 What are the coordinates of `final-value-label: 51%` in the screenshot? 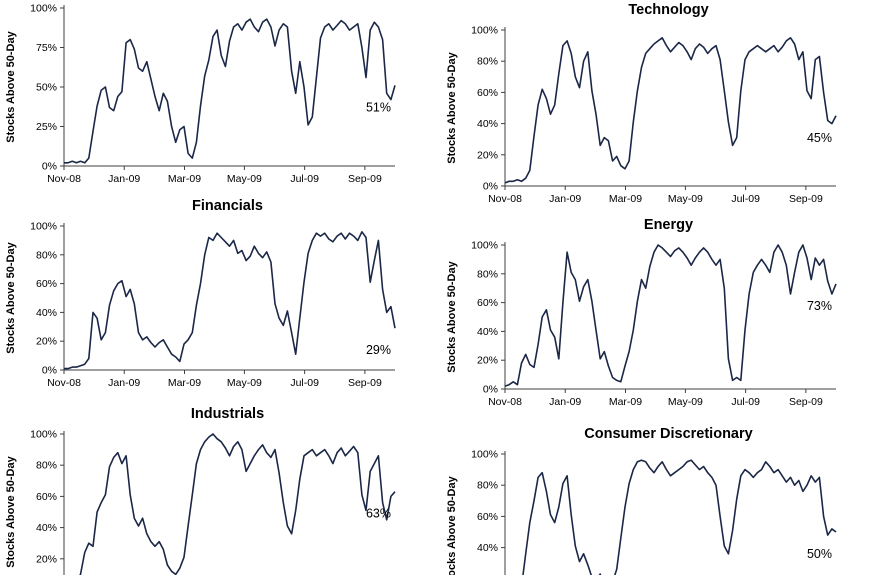 It's located at (378, 107).